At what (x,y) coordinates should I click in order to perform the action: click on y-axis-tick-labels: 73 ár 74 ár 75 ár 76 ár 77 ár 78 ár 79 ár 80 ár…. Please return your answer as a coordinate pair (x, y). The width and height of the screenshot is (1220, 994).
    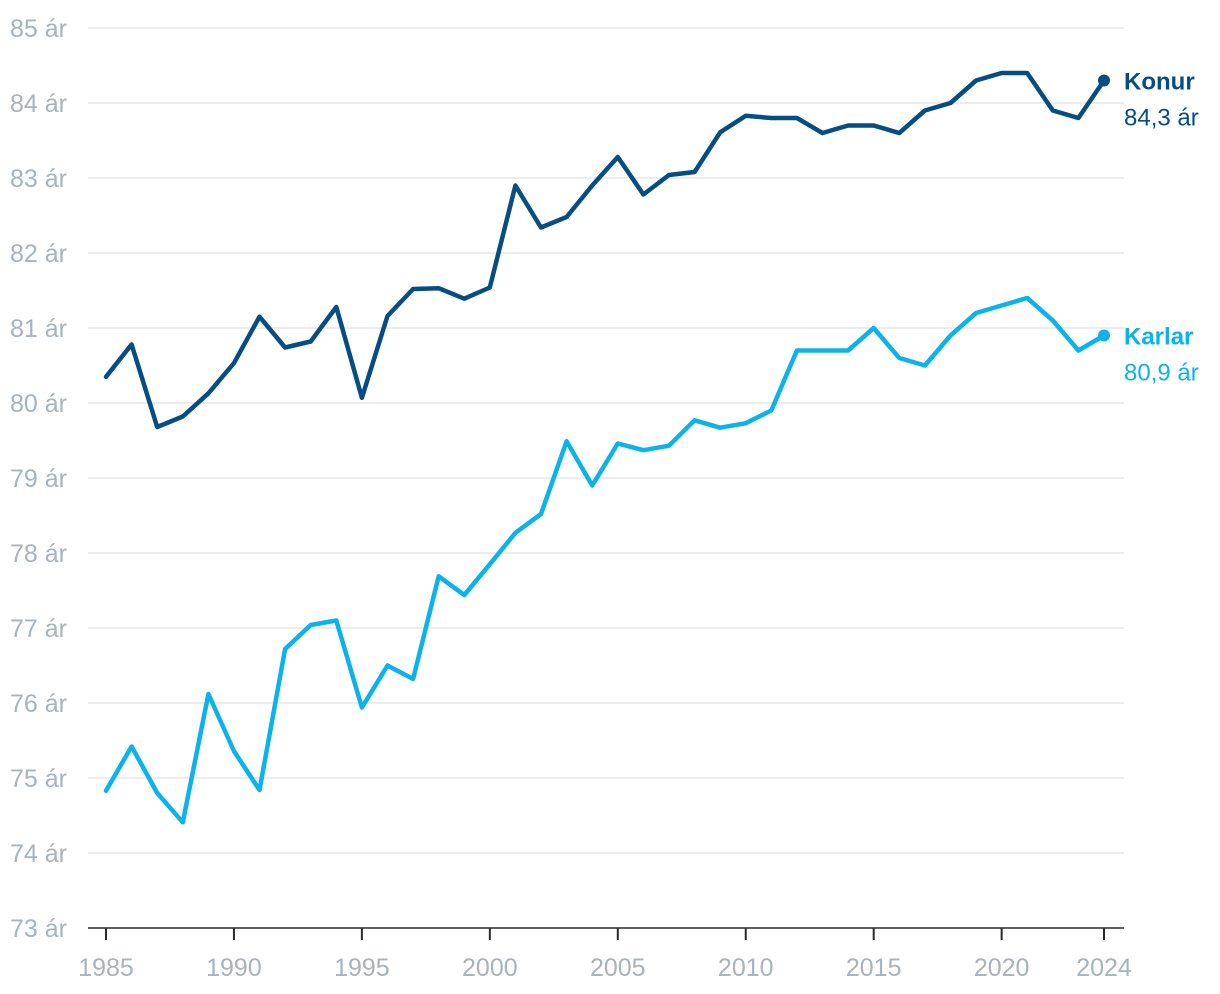
    Looking at the image, I should click on (38, 479).